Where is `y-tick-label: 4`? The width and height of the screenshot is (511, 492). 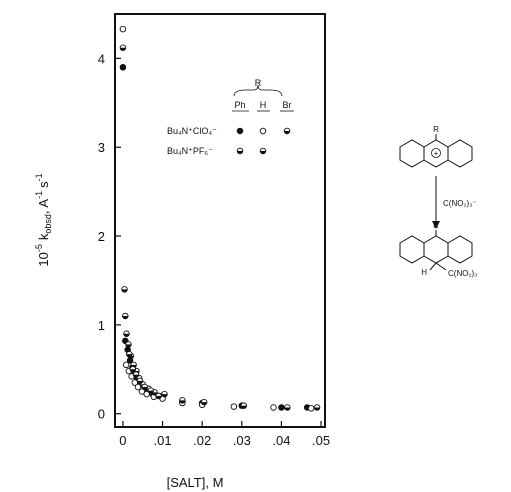 y-tick-label: 4 is located at coordinates (101, 58).